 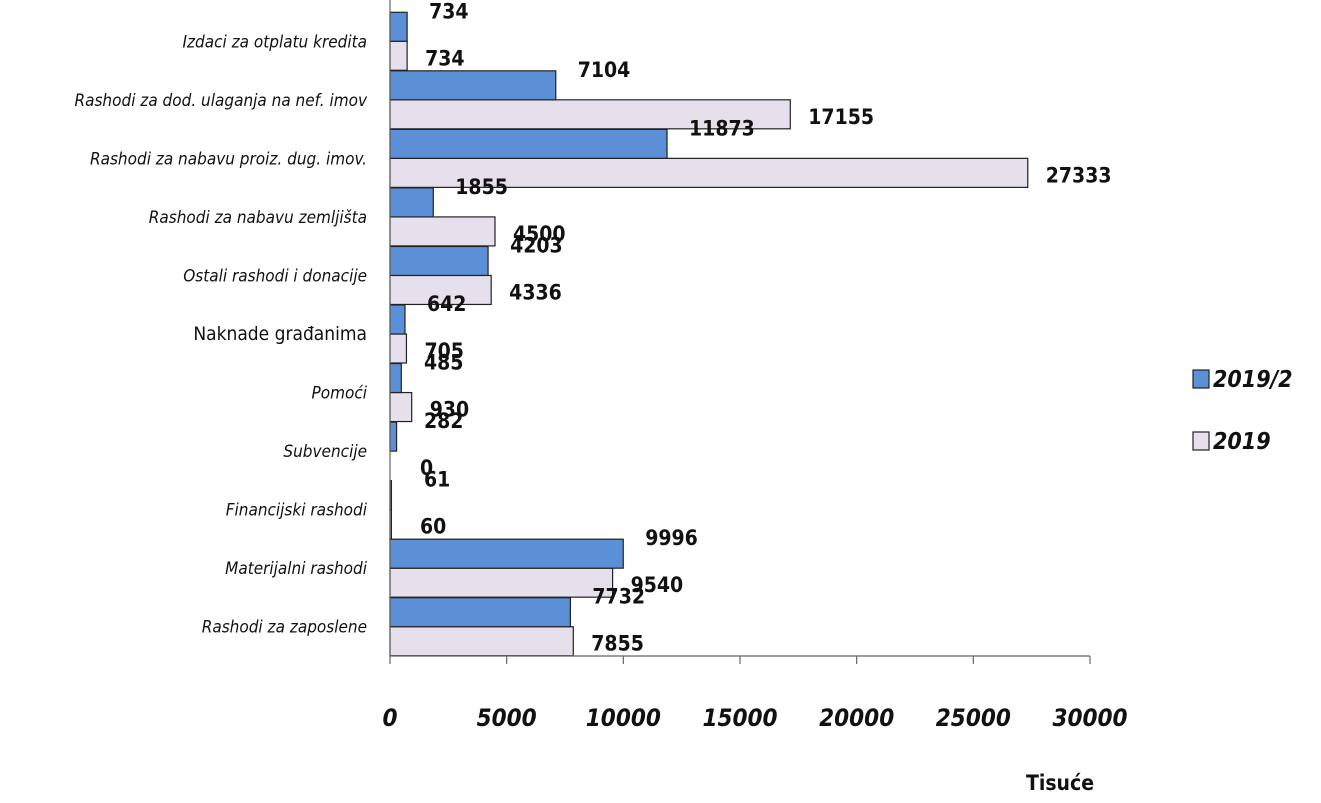 I want to click on value-label-2019-2: 7104, so click(x=604, y=70).